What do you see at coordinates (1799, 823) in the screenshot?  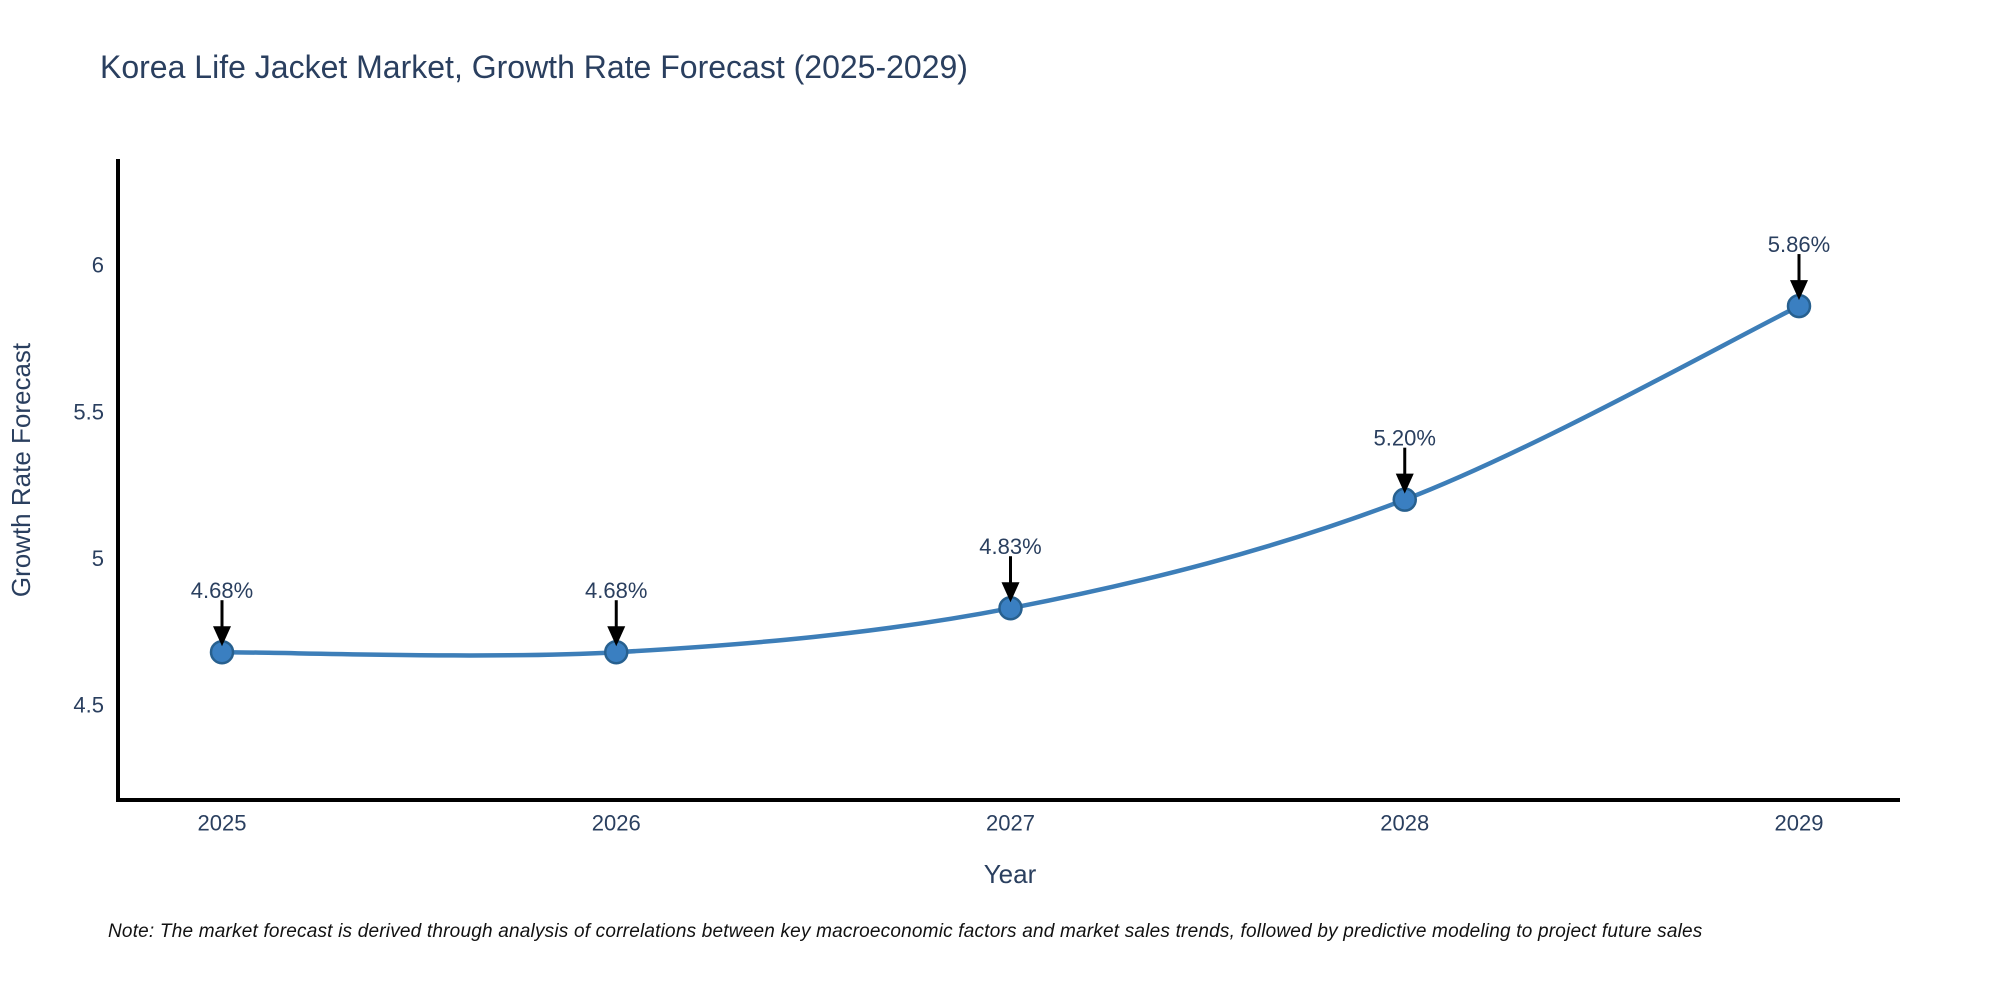 I see `x-tick-label: 2029` at bounding box center [1799, 823].